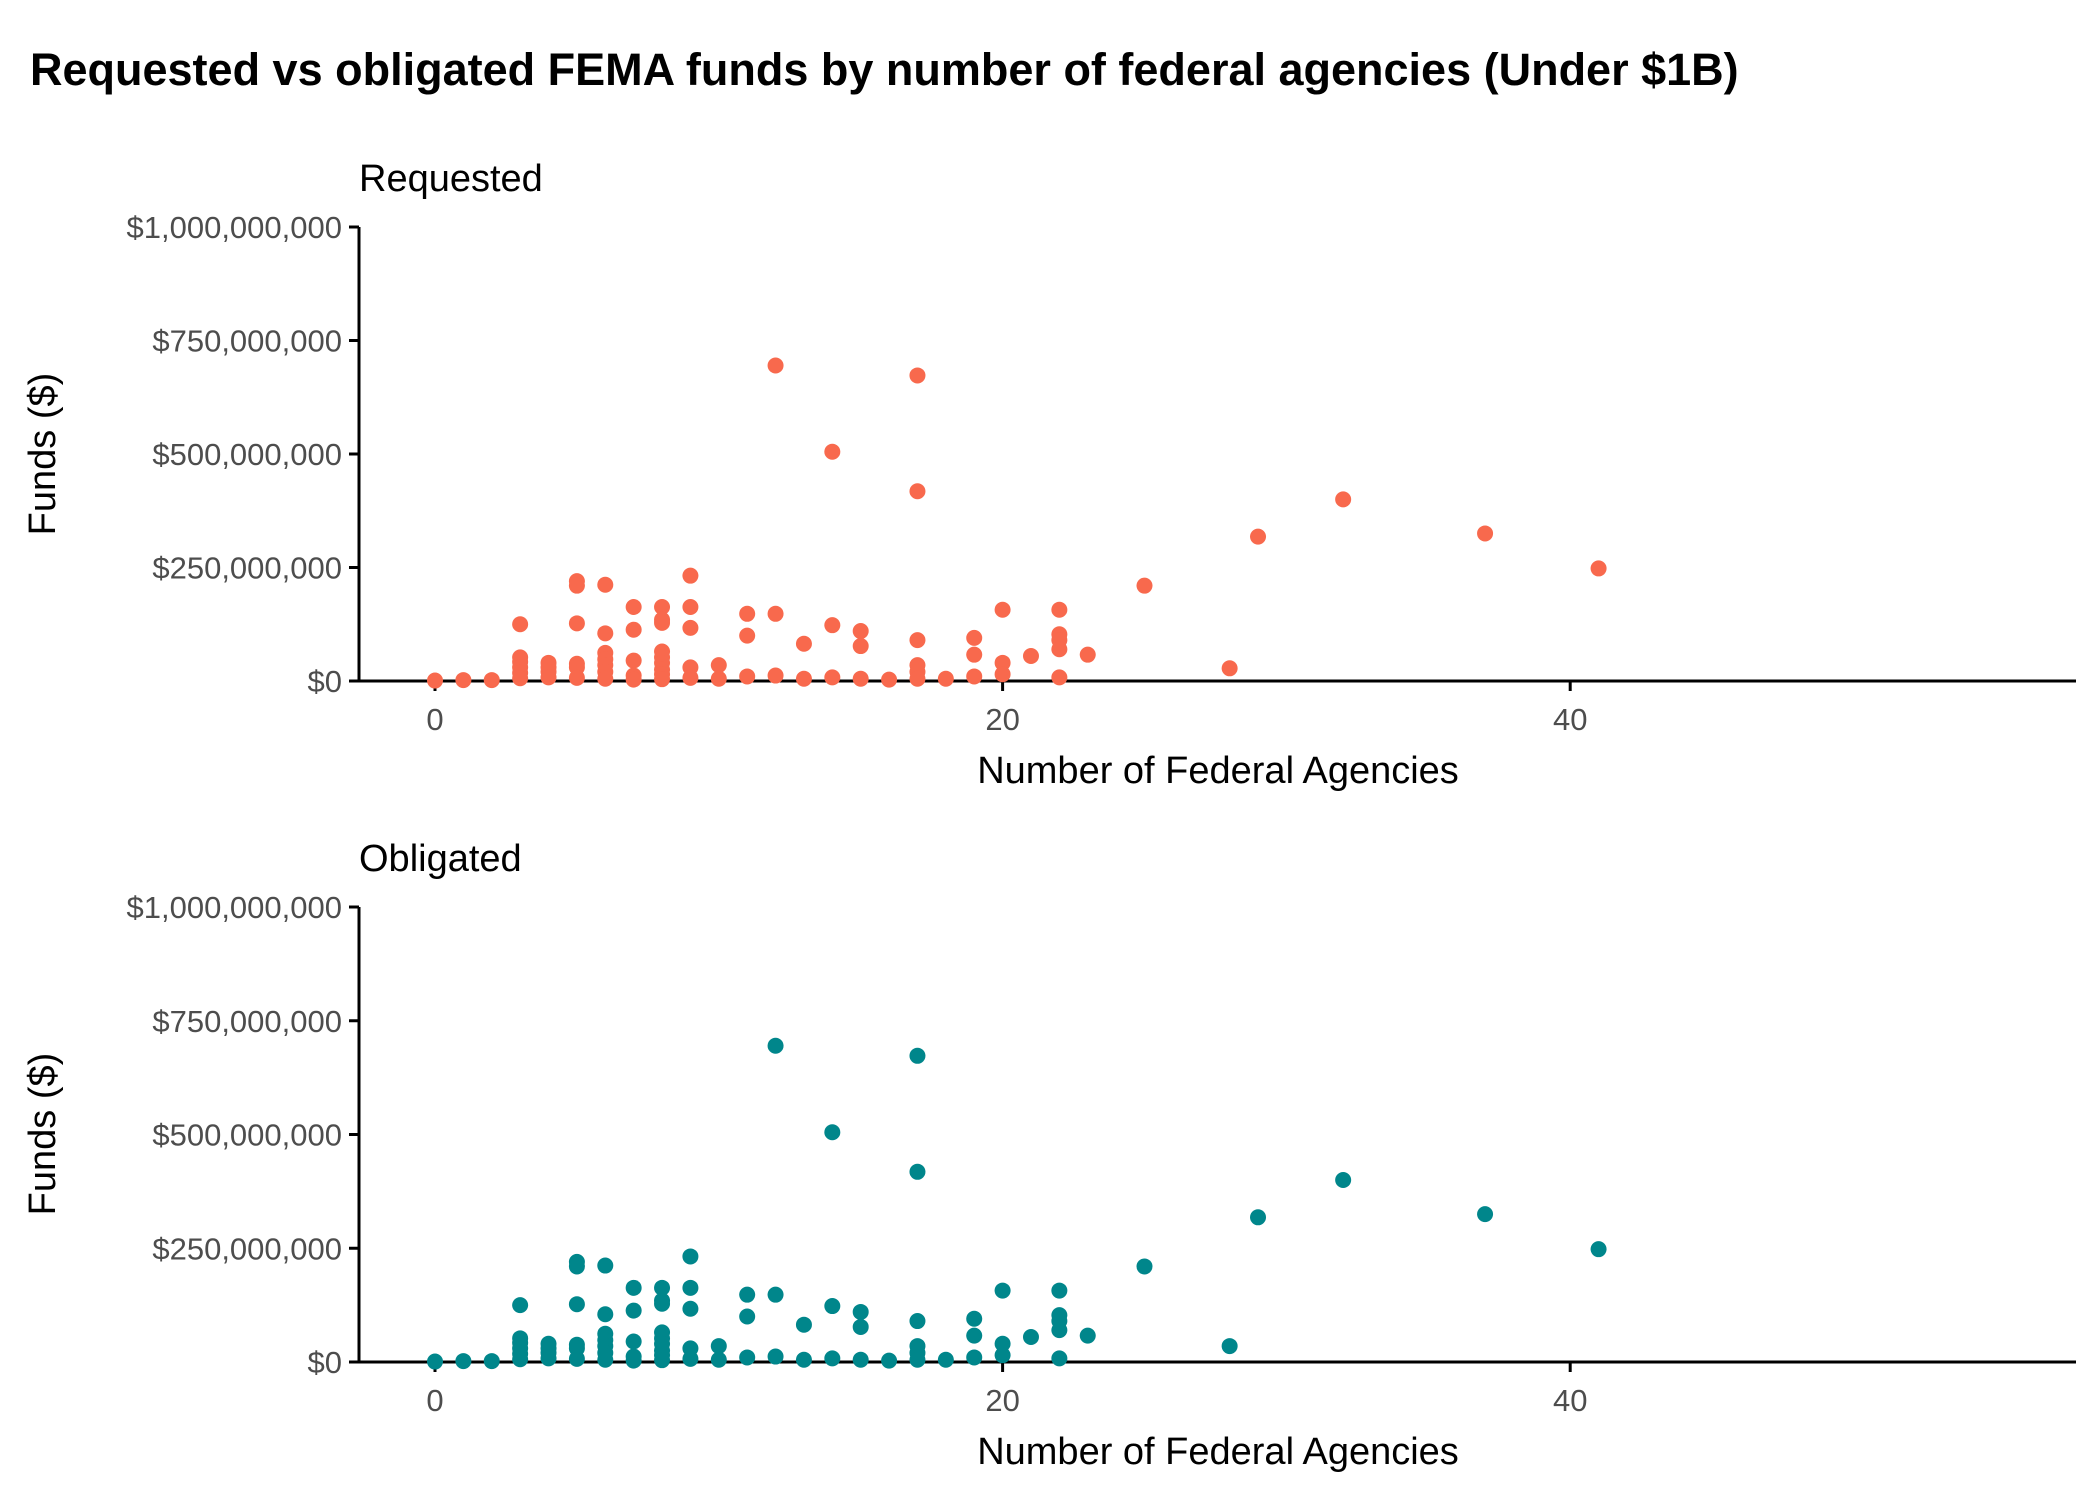 The width and height of the screenshot is (2100, 1499). Describe the element at coordinates (235, 907) in the screenshot. I see `y-tick-label: $1,000,000,000` at that location.